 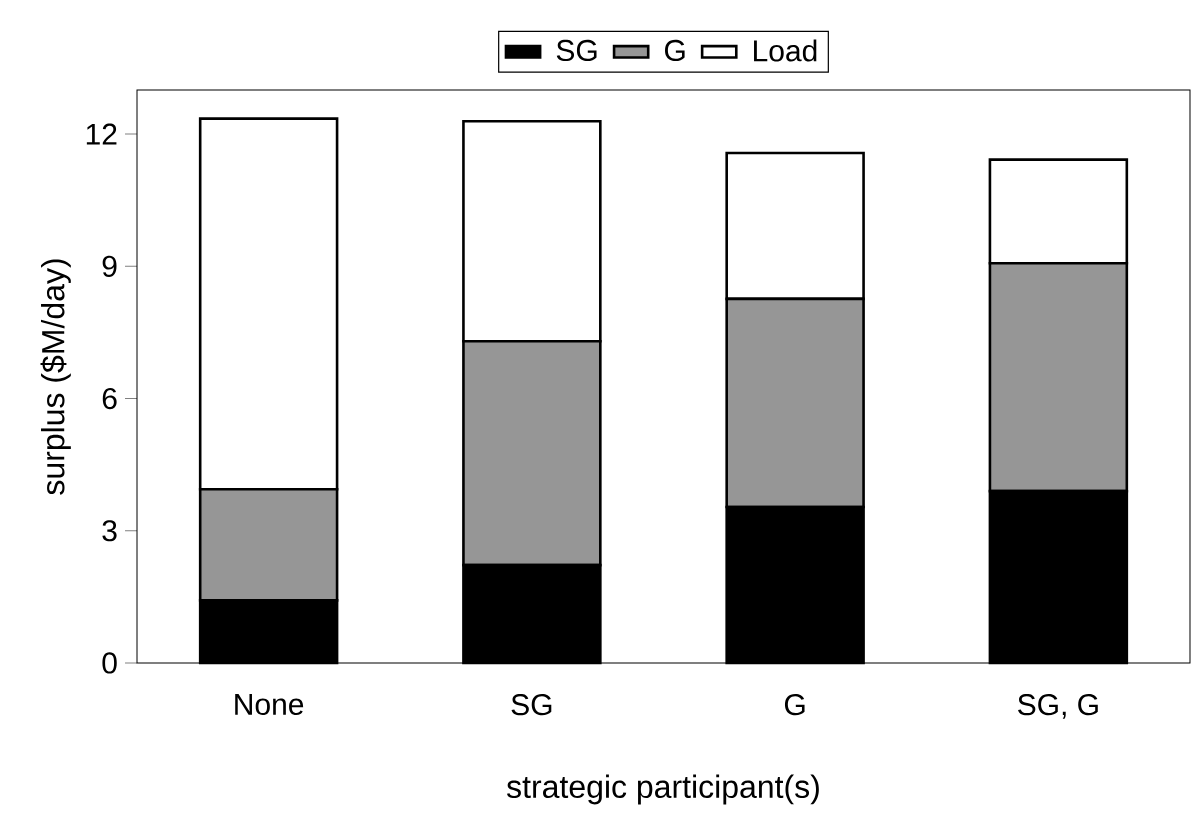 I want to click on y-tick-label: 12, so click(x=101, y=134).